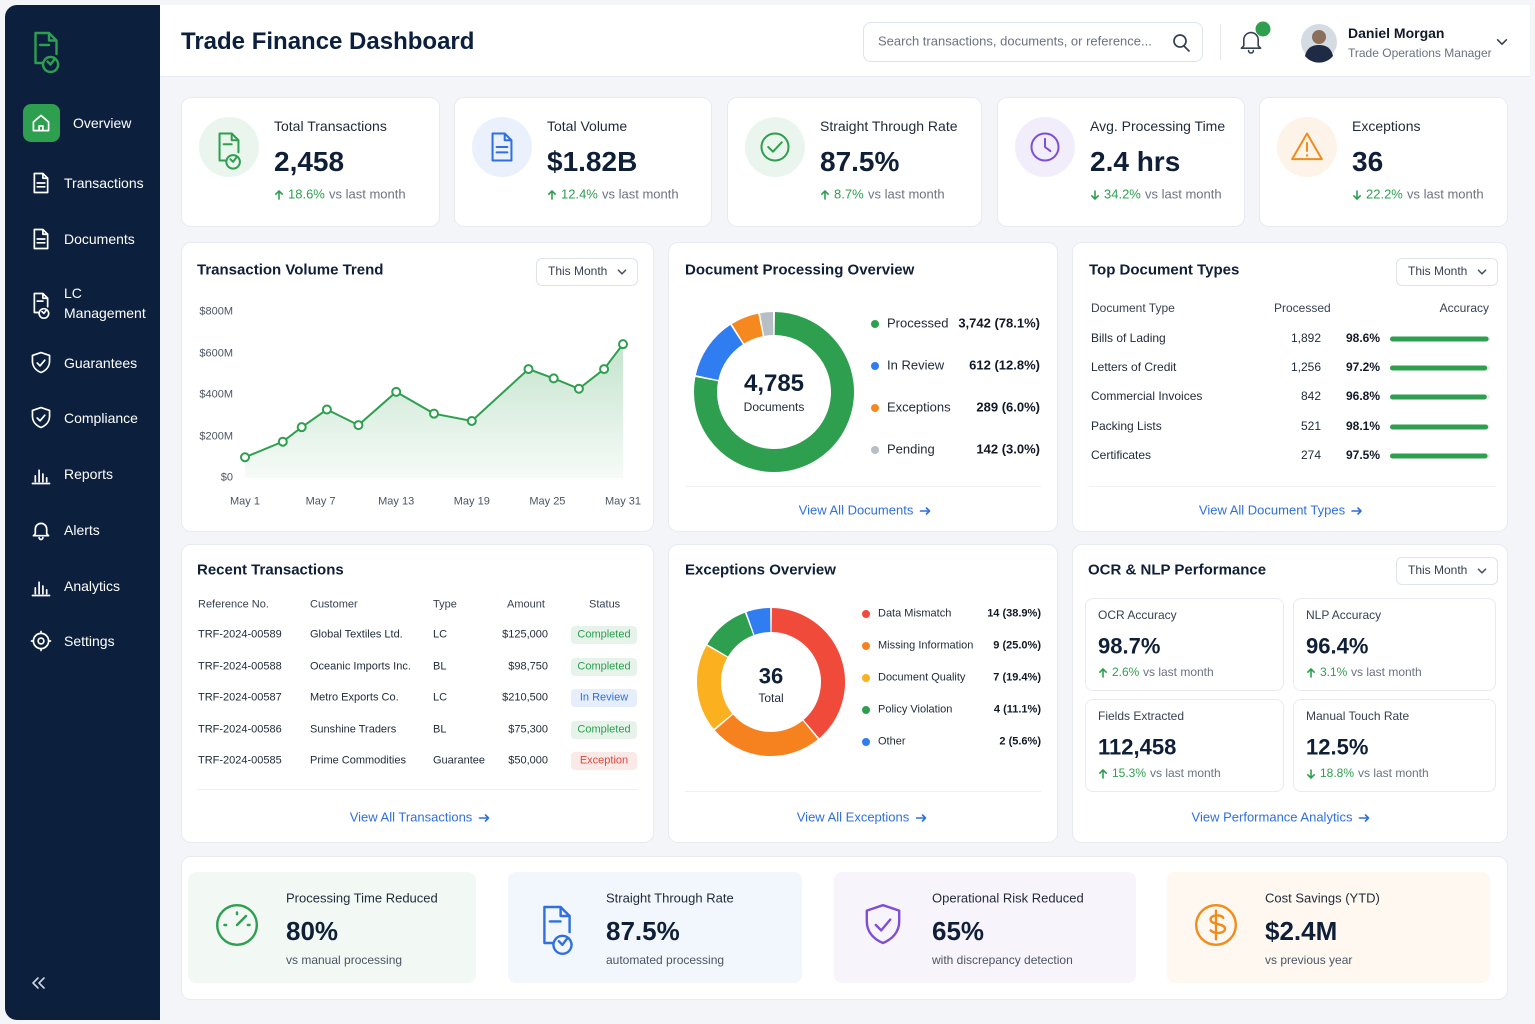  I want to click on doc-type: Packing Lists, so click(1126, 426).